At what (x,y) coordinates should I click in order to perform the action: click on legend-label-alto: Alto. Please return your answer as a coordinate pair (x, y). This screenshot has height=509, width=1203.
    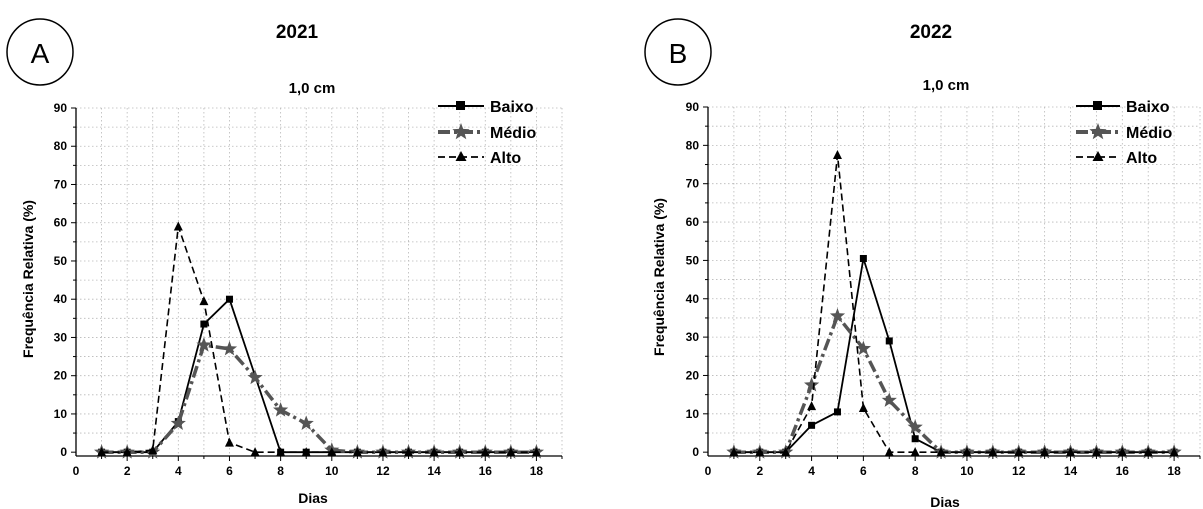
    Looking at the image, I should click on (505, 158).